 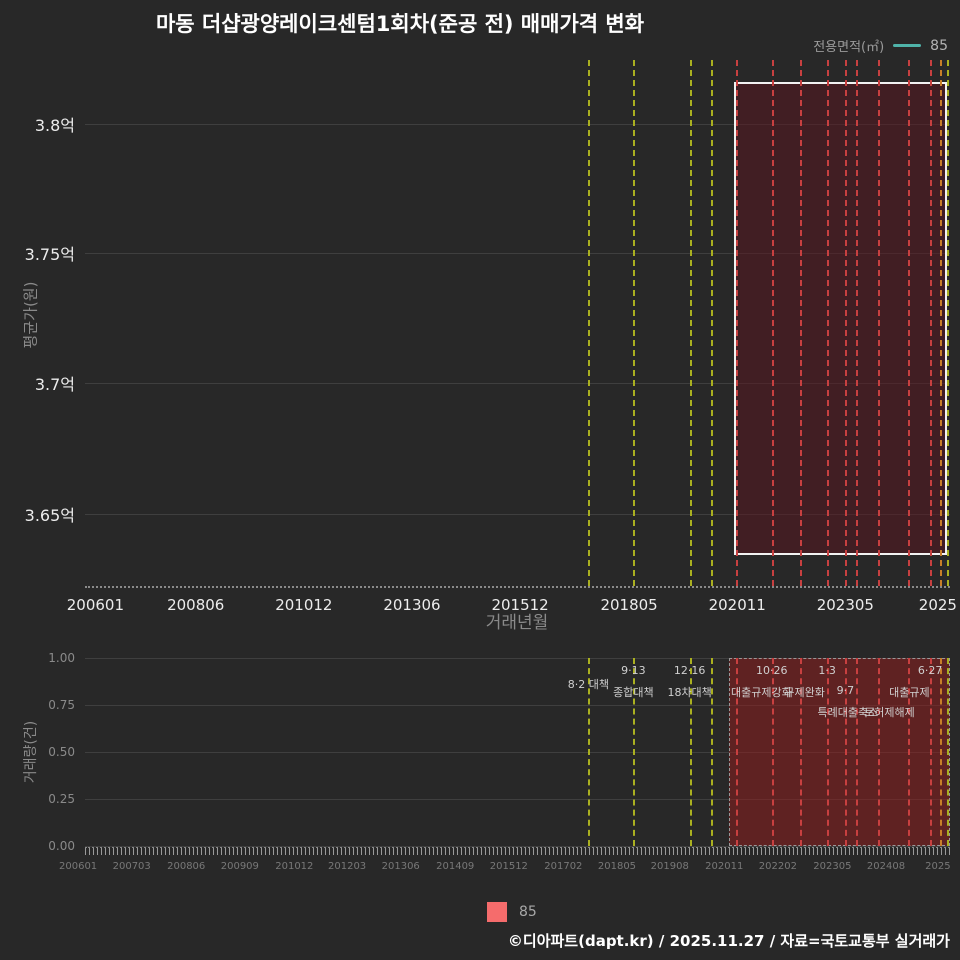 What do you see at coordinates (400, 24) in the screenshot?
I see `page-title: 마동 더샵광양레이크센텀1회차(준공 전) 매매가격 변화` at bounding box center [400, 24].